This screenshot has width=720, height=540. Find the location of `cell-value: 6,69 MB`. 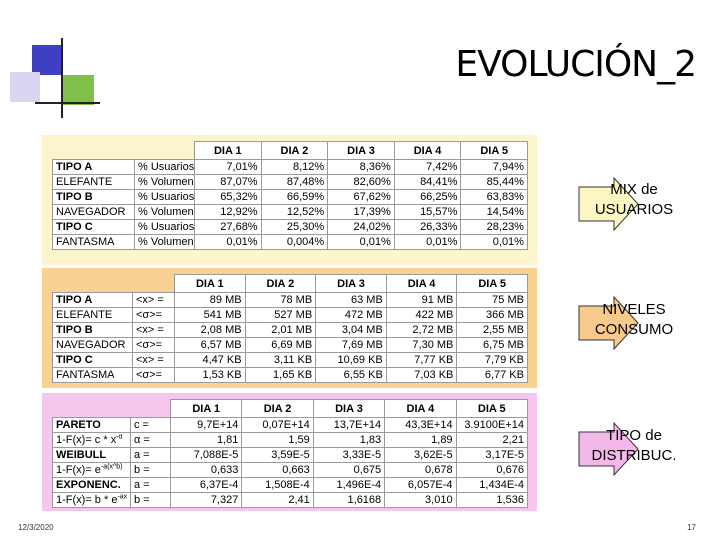

cell-value: 6,69 MB is located at coordinates (280, 345).